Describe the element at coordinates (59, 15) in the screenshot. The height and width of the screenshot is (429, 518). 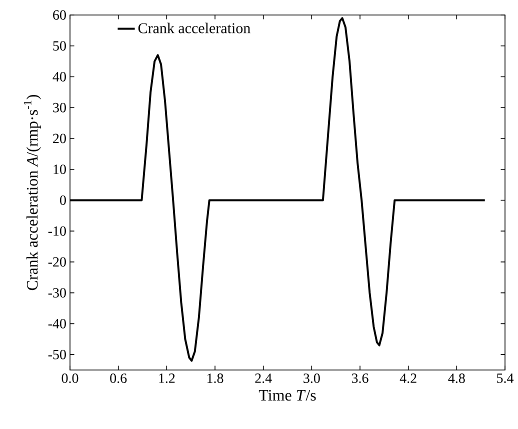
I see `y-tick-label: 60` at that location.